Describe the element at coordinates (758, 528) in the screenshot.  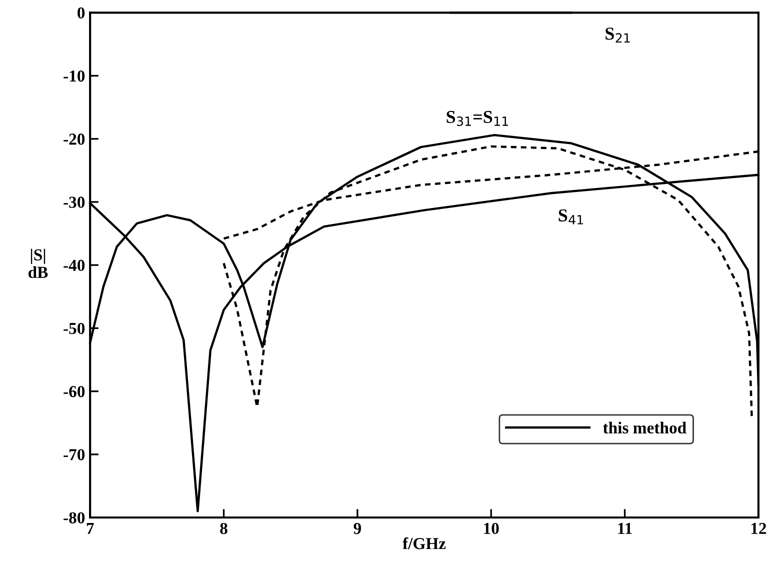
I see `x-tick-label: 12` at that location.